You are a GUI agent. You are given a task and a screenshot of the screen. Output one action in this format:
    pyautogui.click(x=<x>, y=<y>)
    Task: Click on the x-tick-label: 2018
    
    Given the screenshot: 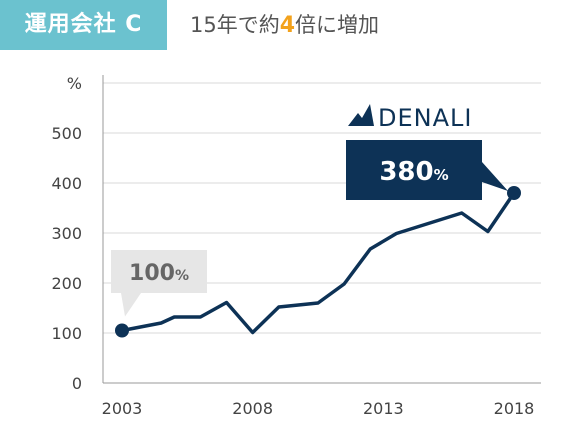 What is the action you would take?
    pyautogui.click(x=514, y=408)
    